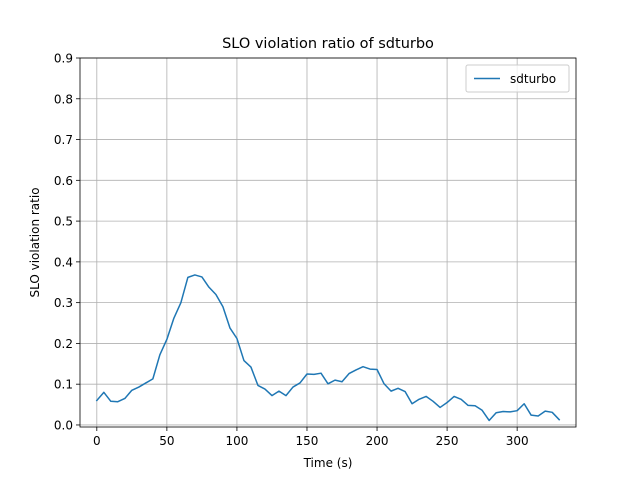 Image resolution: width=640 pixels, height=480 pixels. What do you see at coordinates (236, 441) in the screenshot?
I see `x-tick-label: 100` at bounding box center [236, 441].